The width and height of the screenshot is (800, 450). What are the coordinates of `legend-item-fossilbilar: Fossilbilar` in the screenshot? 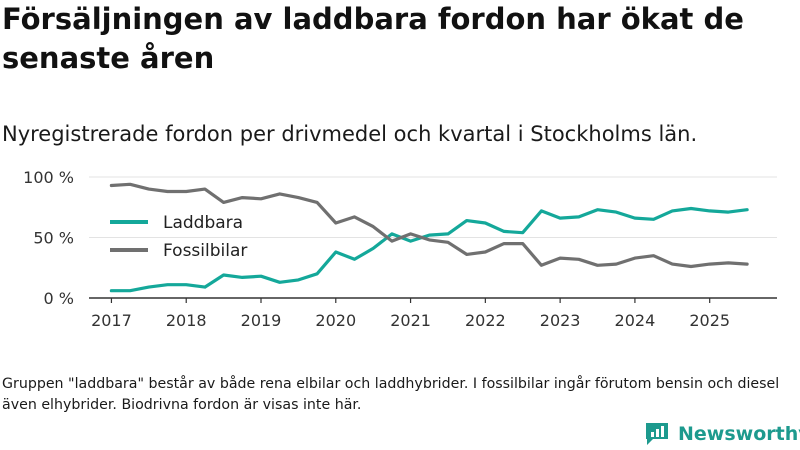 It's located at (178, 251).